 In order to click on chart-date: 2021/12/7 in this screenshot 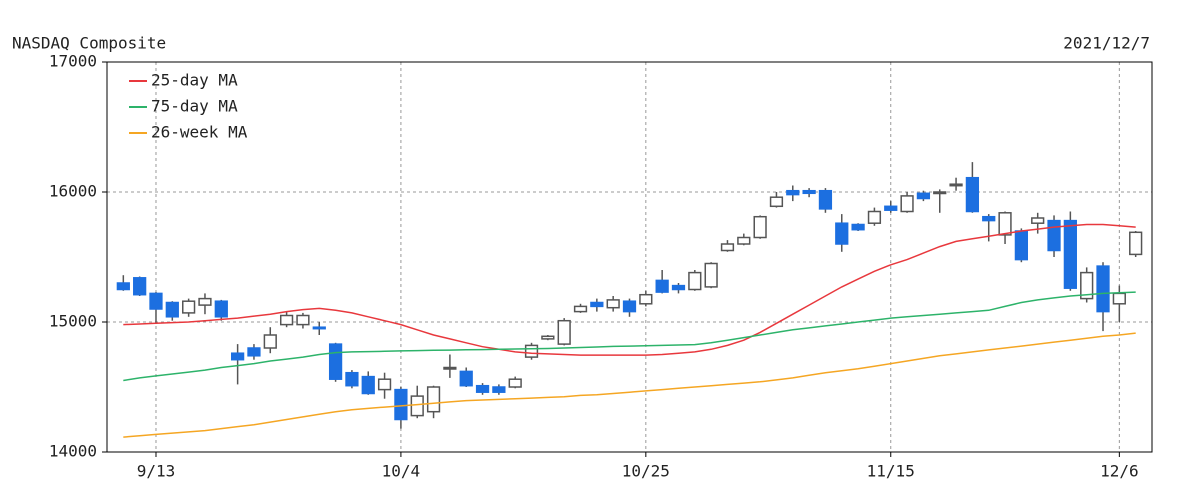, I will do `click(1106, 43)`.